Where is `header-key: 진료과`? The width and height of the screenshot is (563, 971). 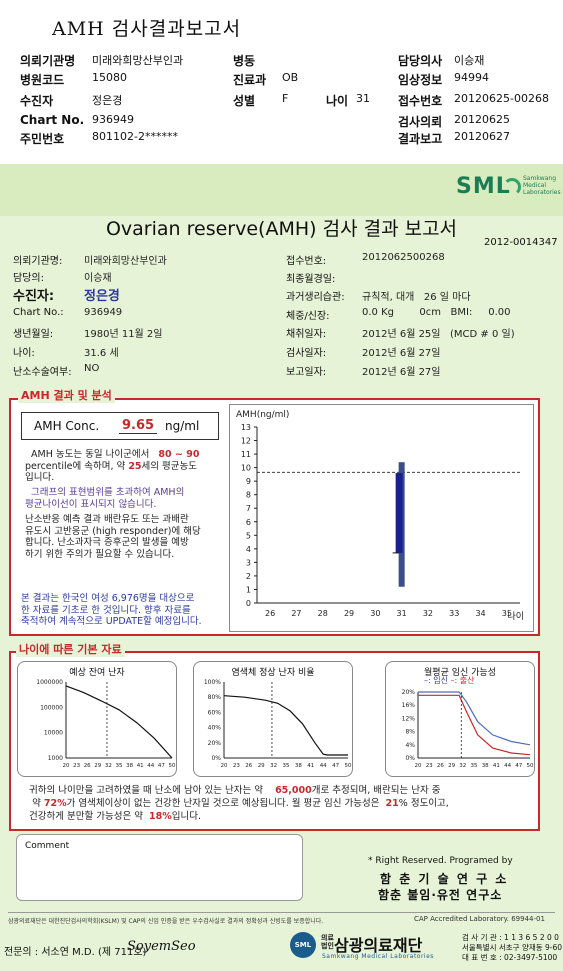 header-key: 진료과 is located at coordinates (250, 80).